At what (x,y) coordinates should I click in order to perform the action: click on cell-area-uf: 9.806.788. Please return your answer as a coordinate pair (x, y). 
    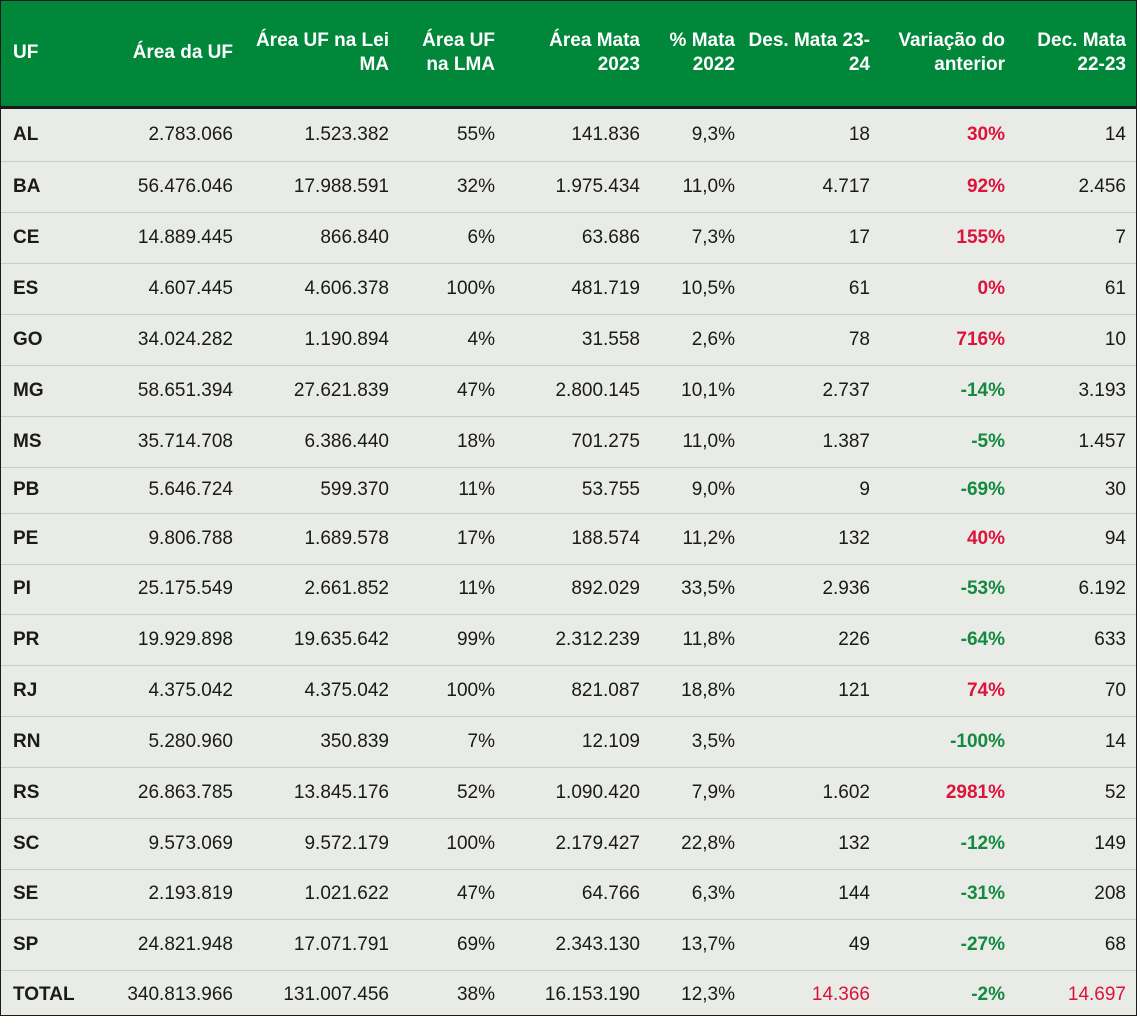
    Looking at the image, I should click on (168, 539).